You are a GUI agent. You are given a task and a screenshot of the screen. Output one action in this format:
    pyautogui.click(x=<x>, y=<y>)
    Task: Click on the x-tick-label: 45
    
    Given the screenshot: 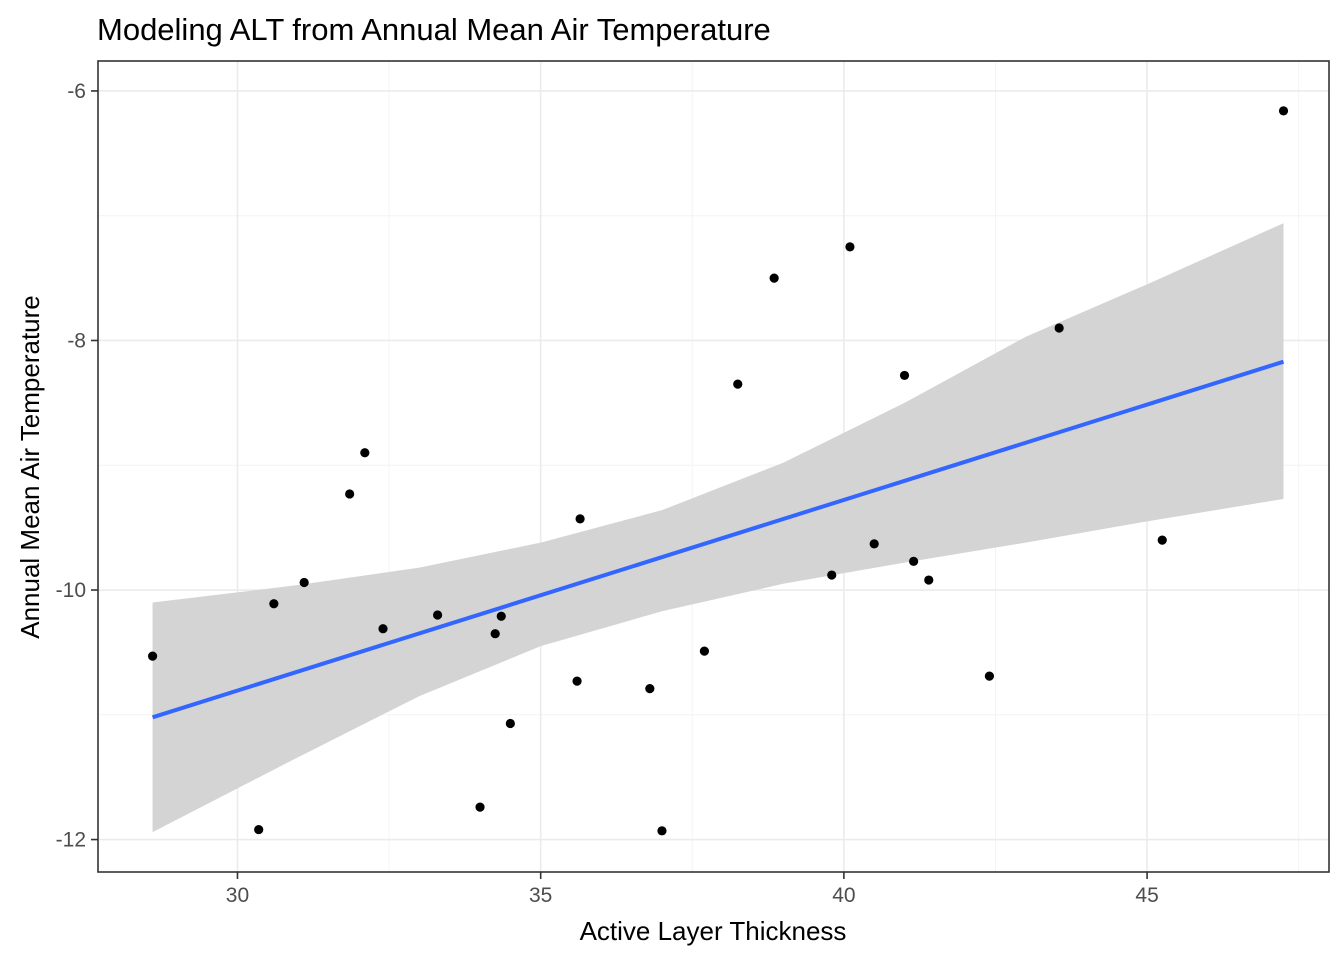 What is the action you would take?
    pyautogui.click(x=1146, y=895)
    